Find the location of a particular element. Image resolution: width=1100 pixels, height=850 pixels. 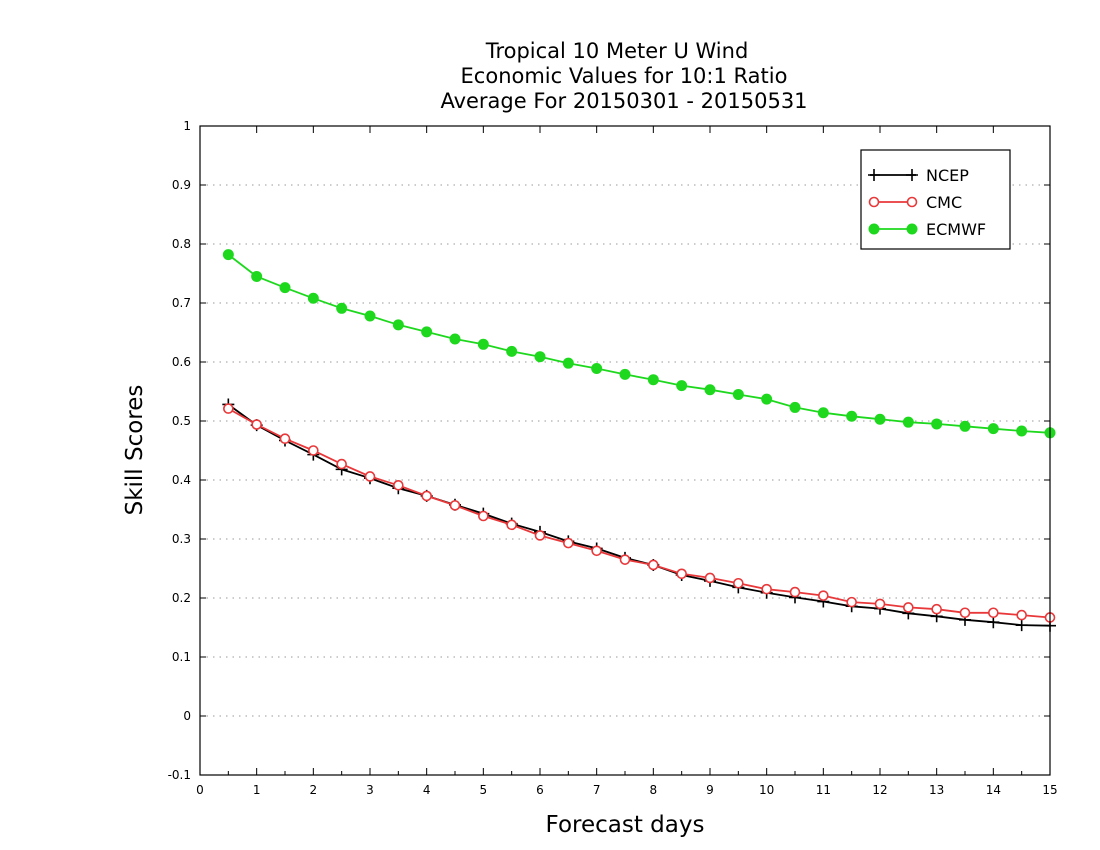

y-tick-label: 0.1 is located at coordinates (181, 657).